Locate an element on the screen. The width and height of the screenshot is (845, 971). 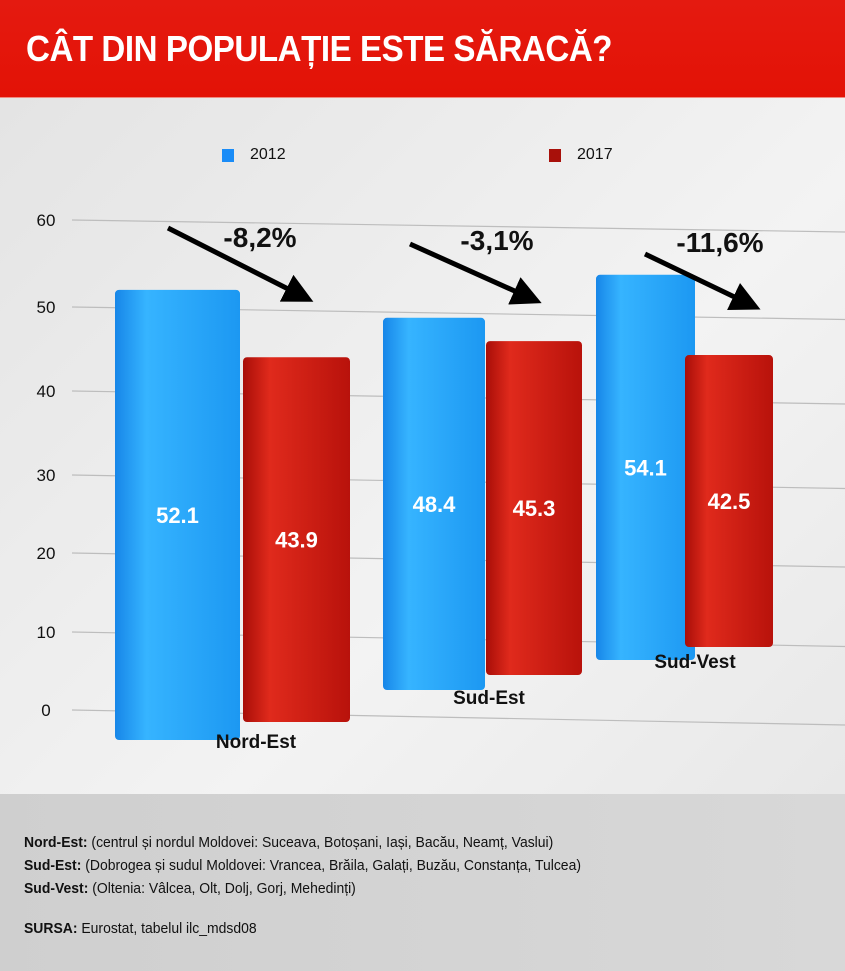
data-label: 45.3 is located at coordinates (534, 508).